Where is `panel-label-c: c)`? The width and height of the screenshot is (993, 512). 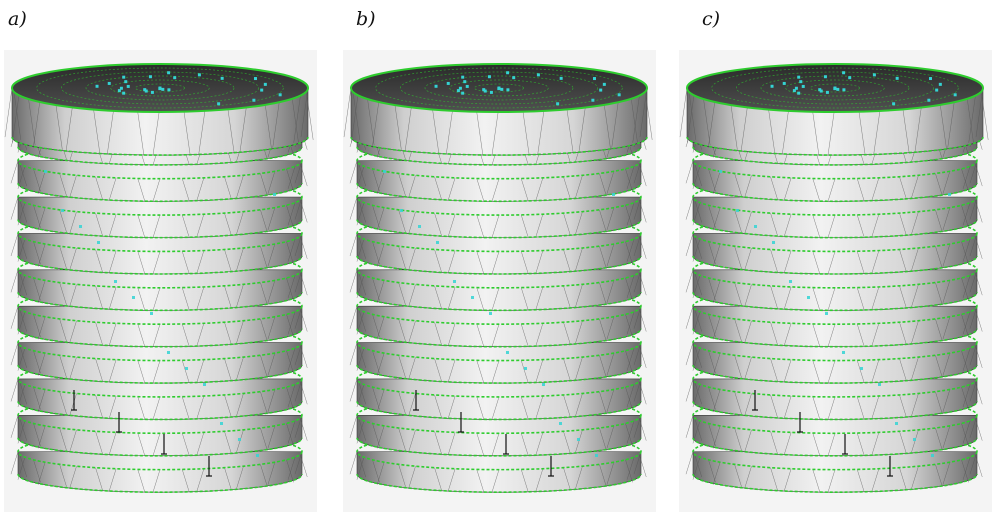 panel-label-c: c) is located at coordinates (711, 19).